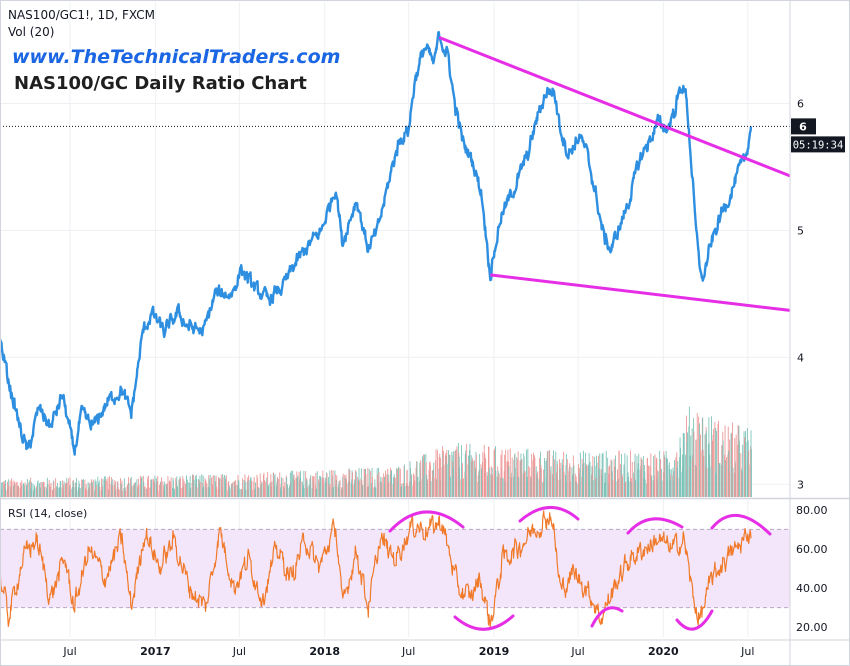  I want to click on rsi-arc, so click(484, 622).